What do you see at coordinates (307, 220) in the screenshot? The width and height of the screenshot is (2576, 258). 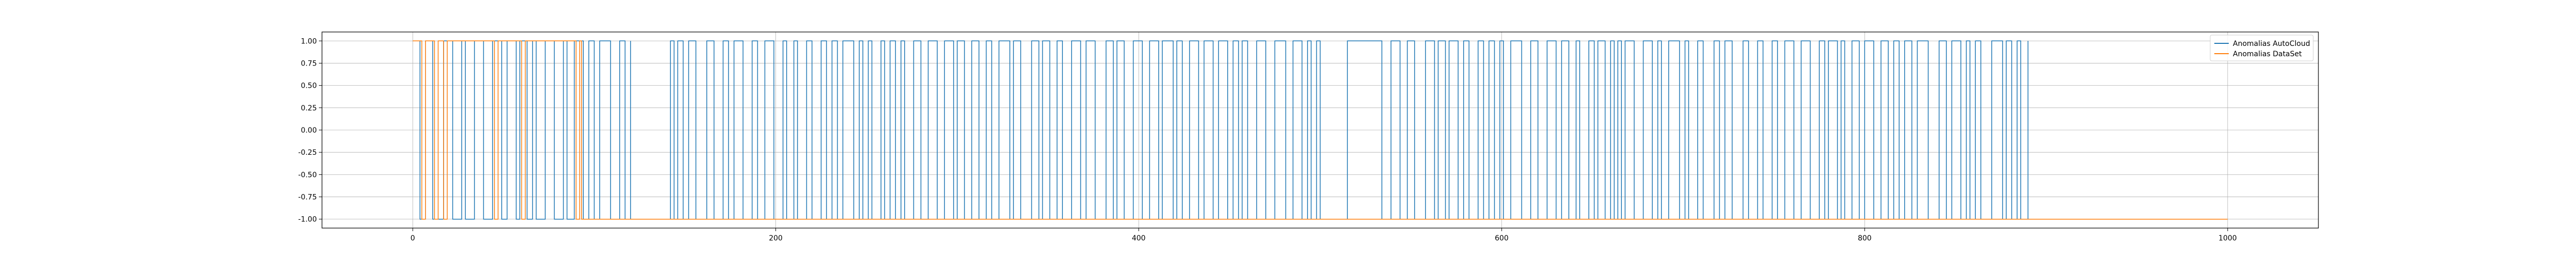 I see `y-tick-label: -1.00` at bounding box center [307, 220].